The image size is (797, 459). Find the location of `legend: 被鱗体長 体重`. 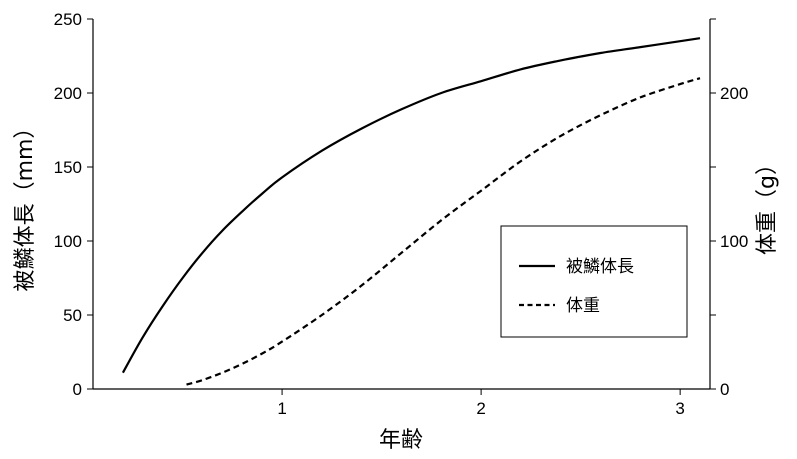

legend: 被鱗体長 体重 is located at coordinates (594, 281).